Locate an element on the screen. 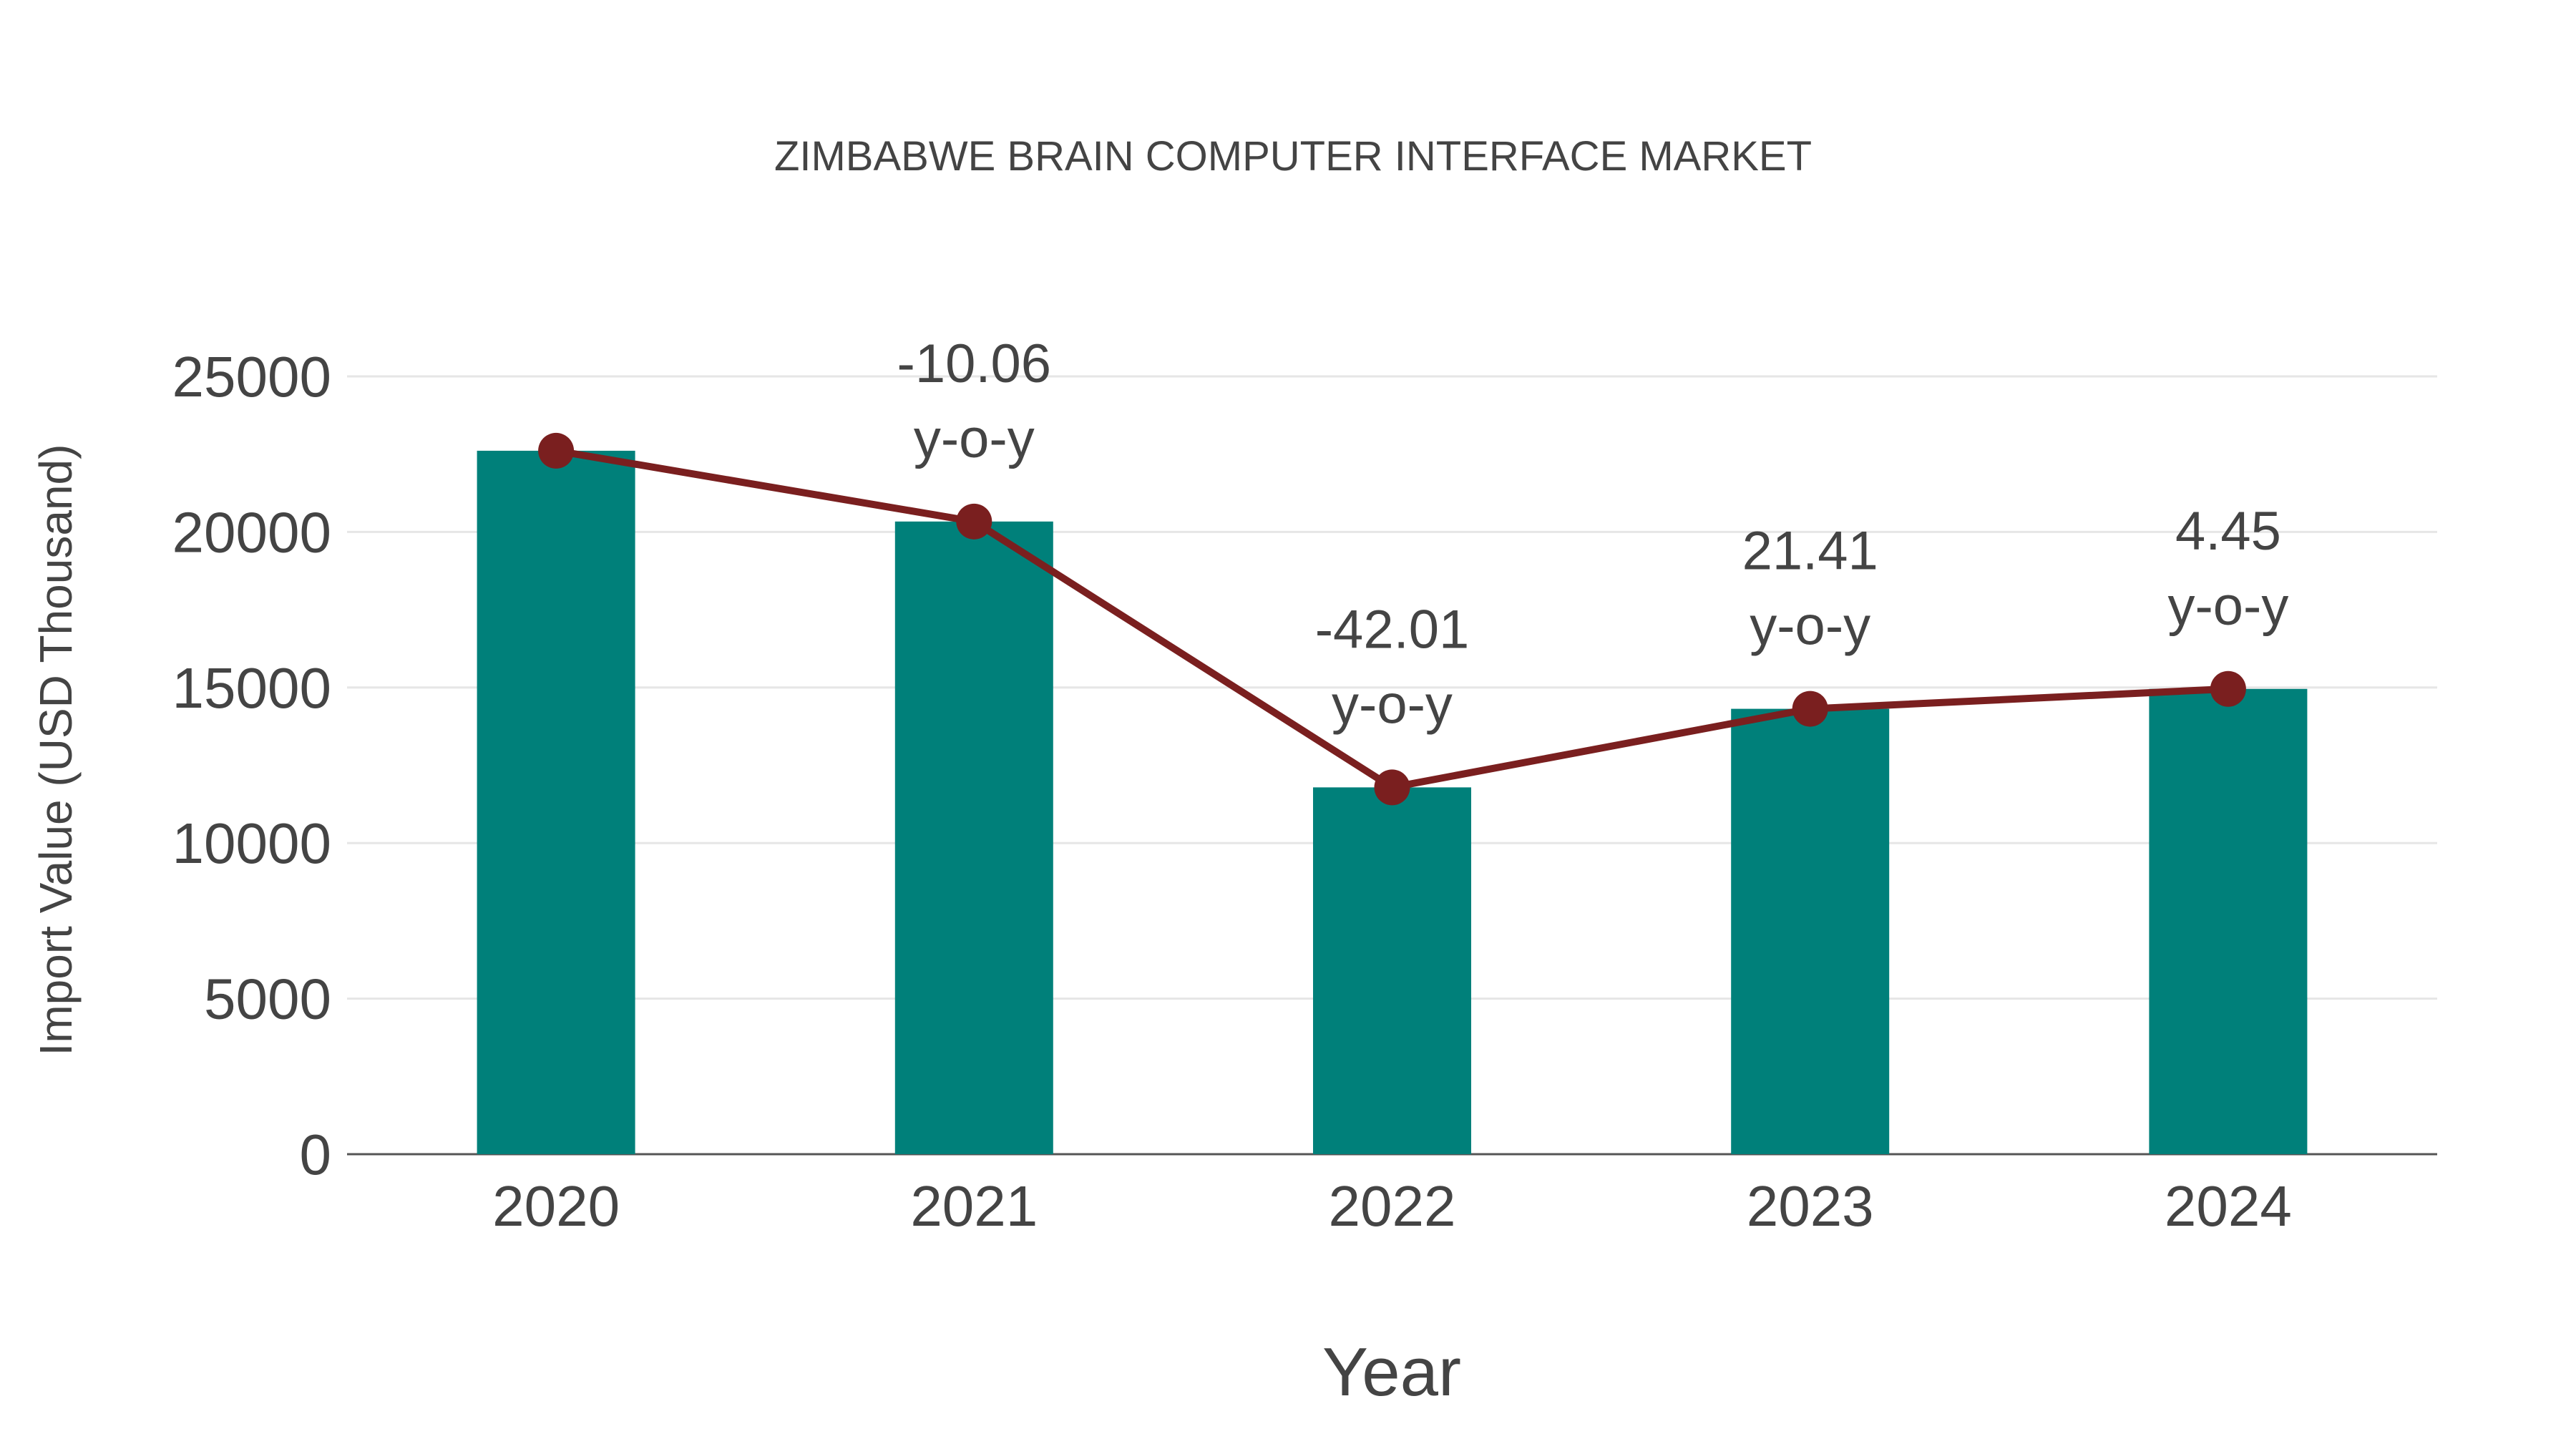 This screenshot has height=1449, width=2576. bar-2023 is located at coordinates (1810, 931).